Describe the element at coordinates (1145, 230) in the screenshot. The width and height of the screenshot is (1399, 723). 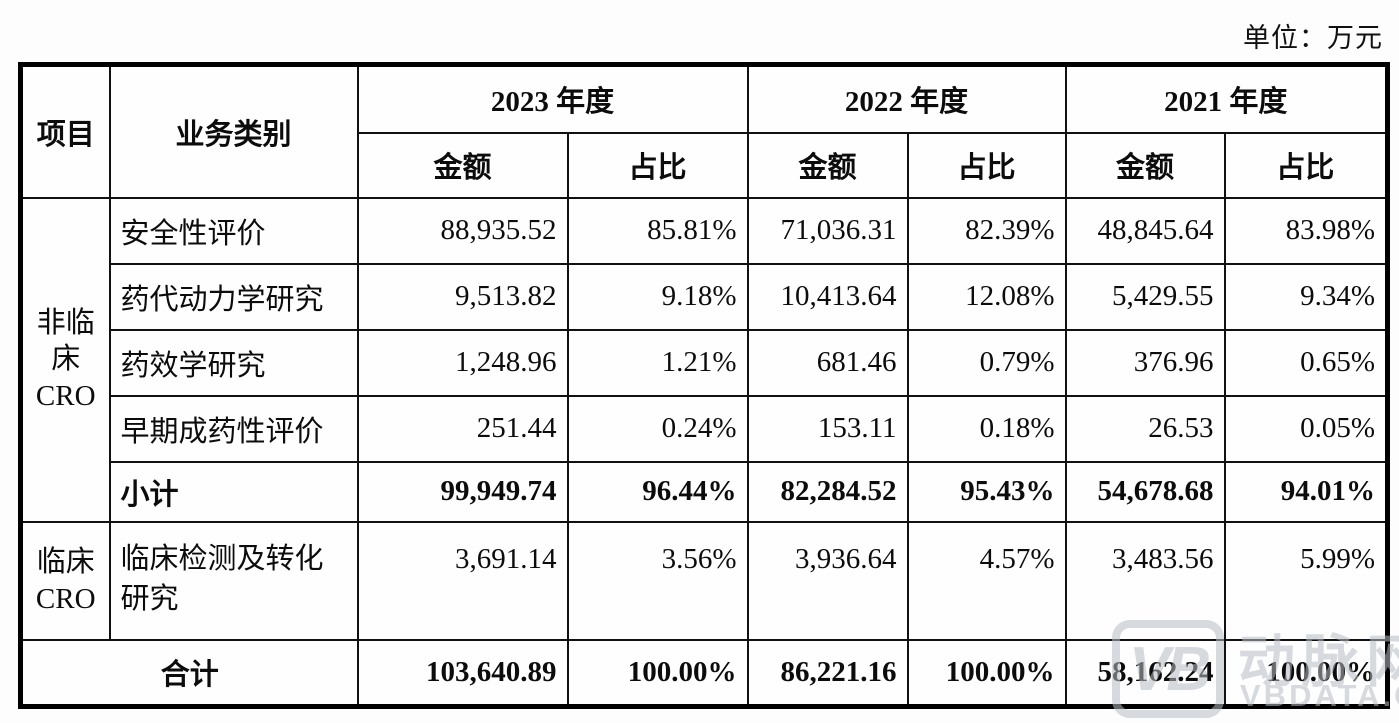
I see `amount-2021-cell: 48,845.64` at that location.